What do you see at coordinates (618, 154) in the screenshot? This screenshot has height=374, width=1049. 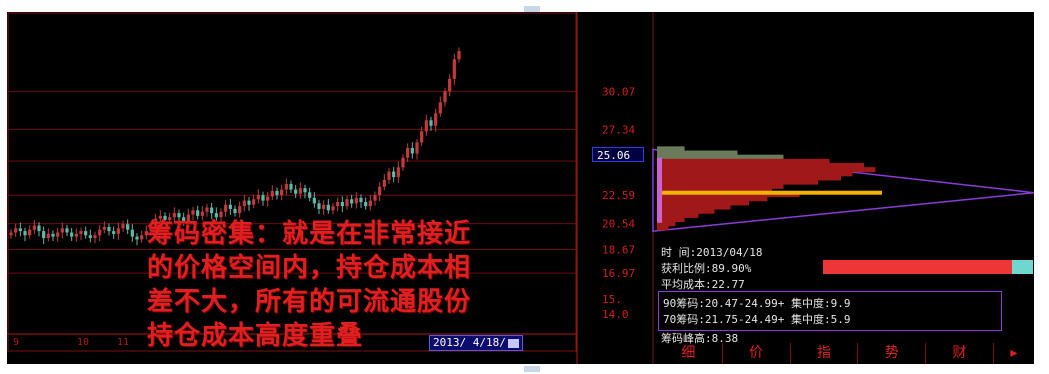 I see `current-price-marker: 25.06` at bounding box center [618, 154].